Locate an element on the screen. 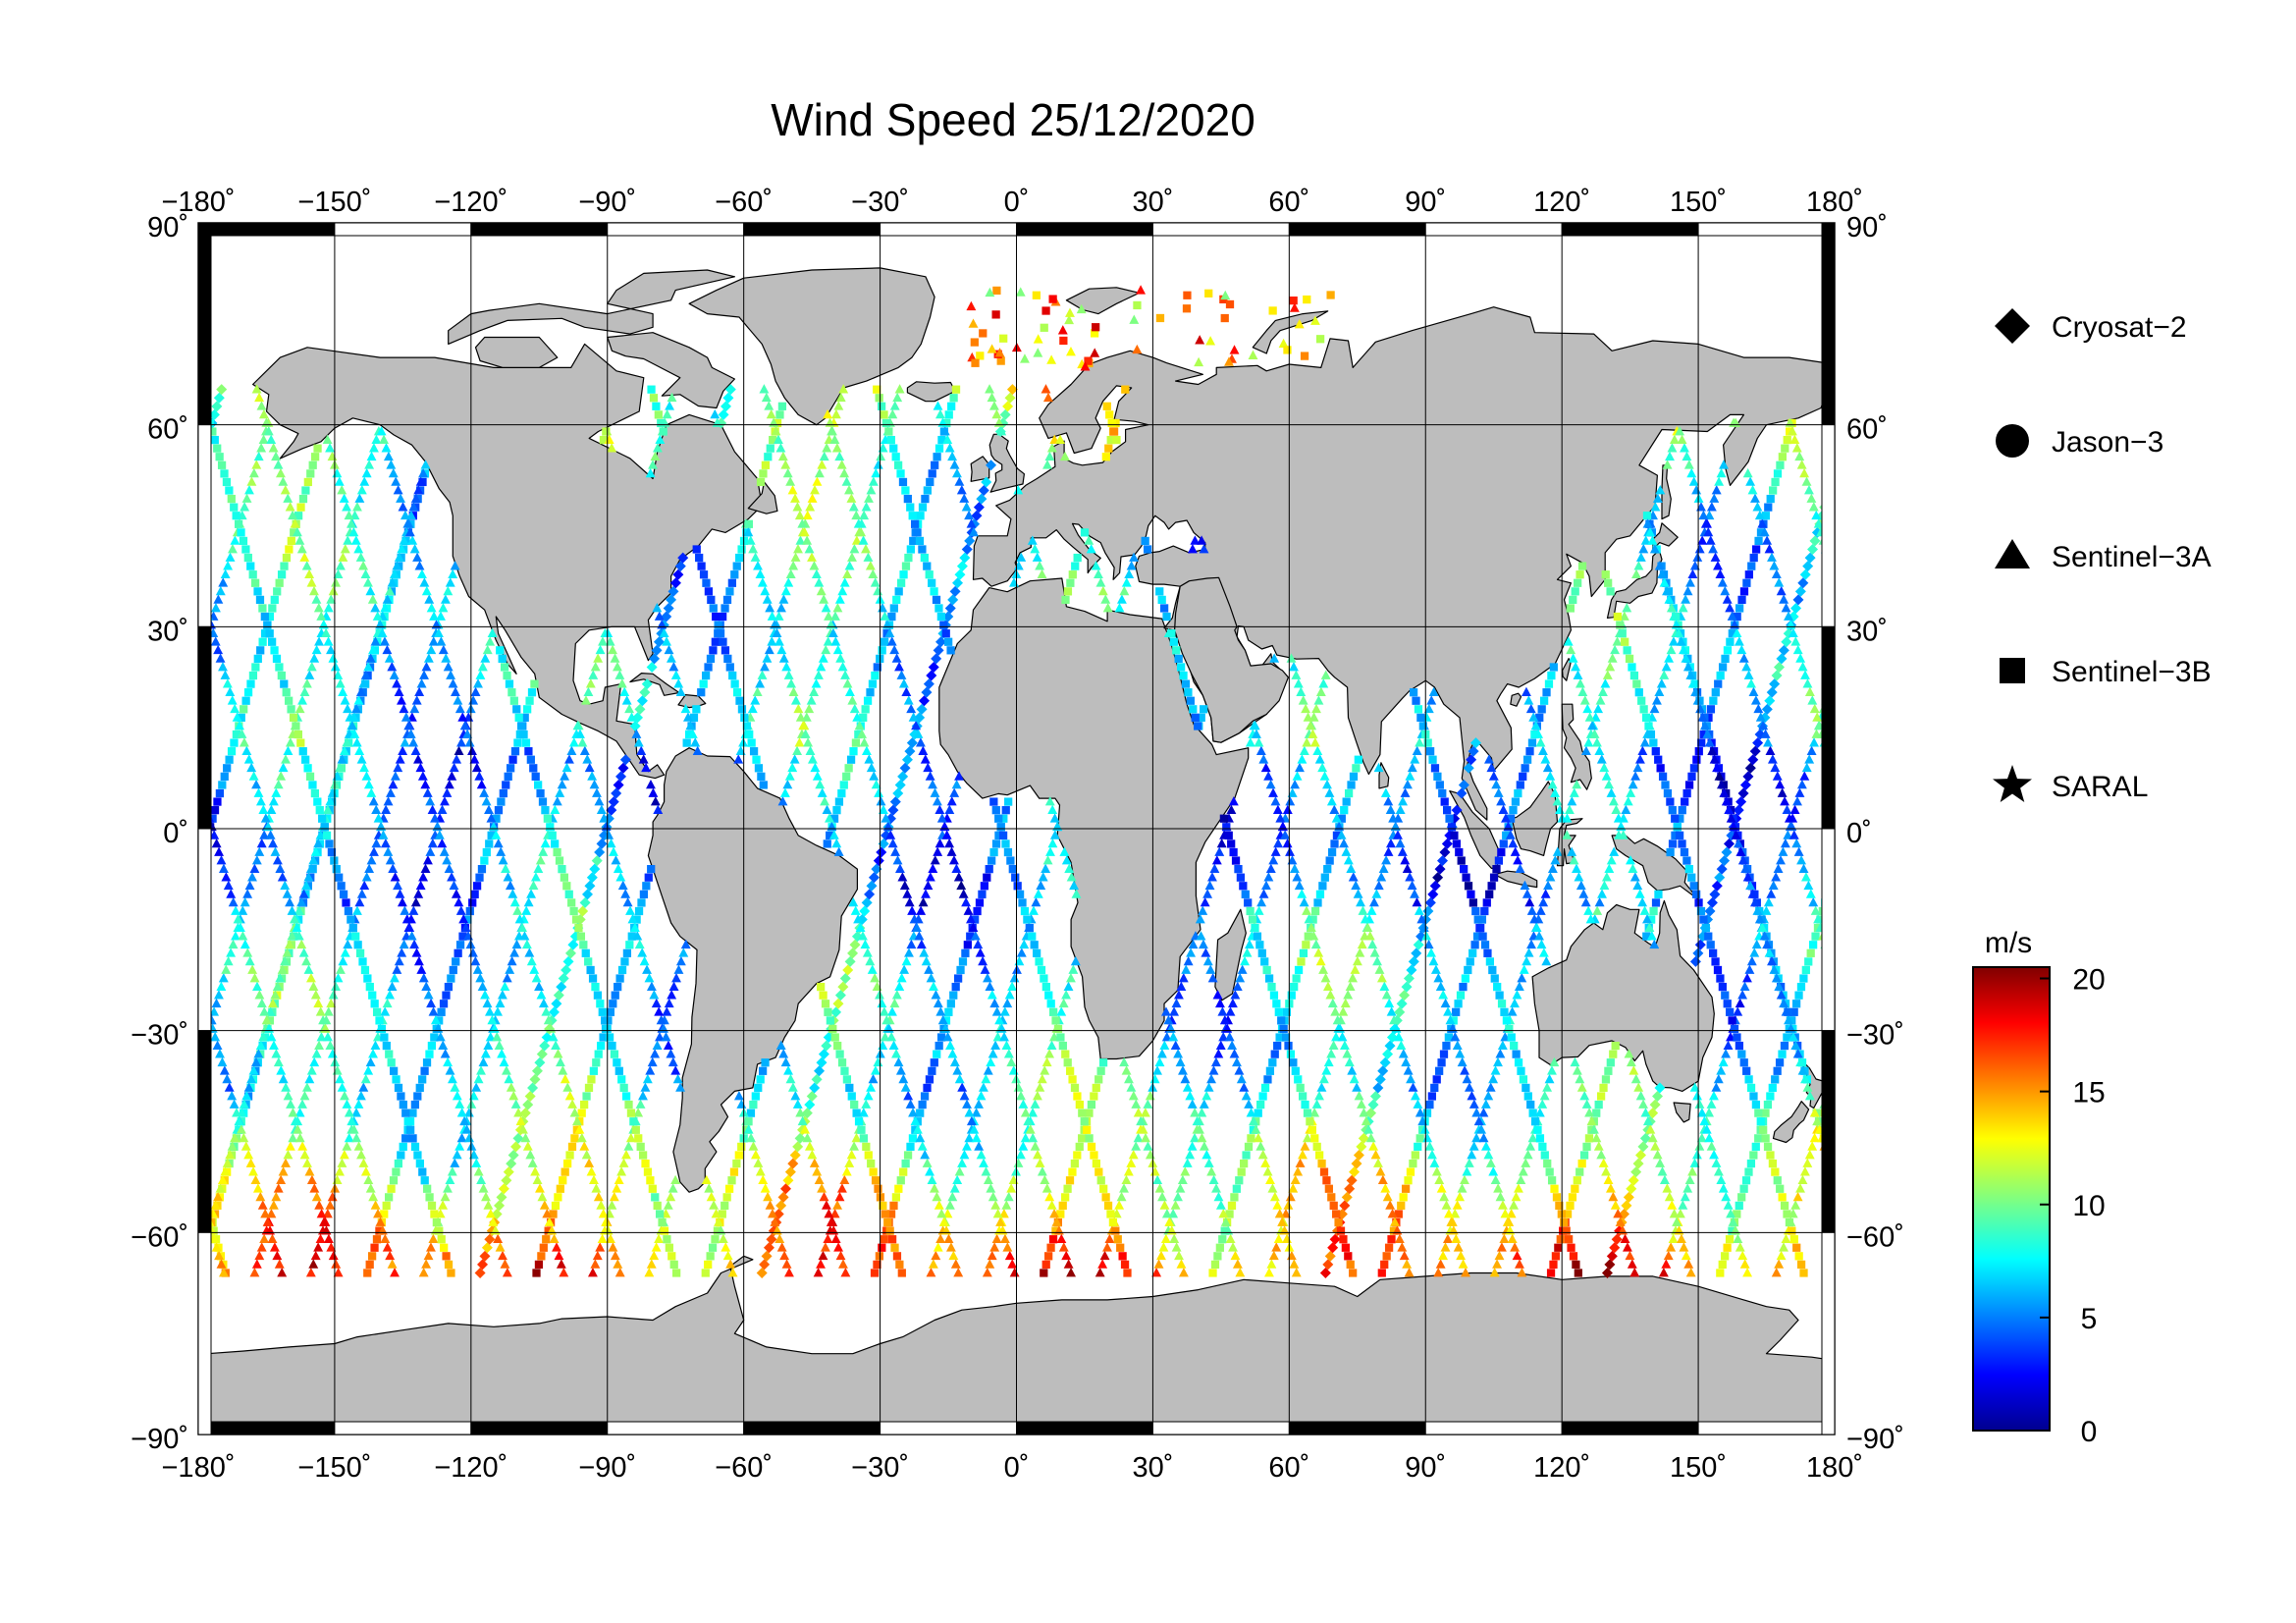 The image size is (2296, 1623). lat-tick-label: 60˚ is located at coordinates (1867, 430).